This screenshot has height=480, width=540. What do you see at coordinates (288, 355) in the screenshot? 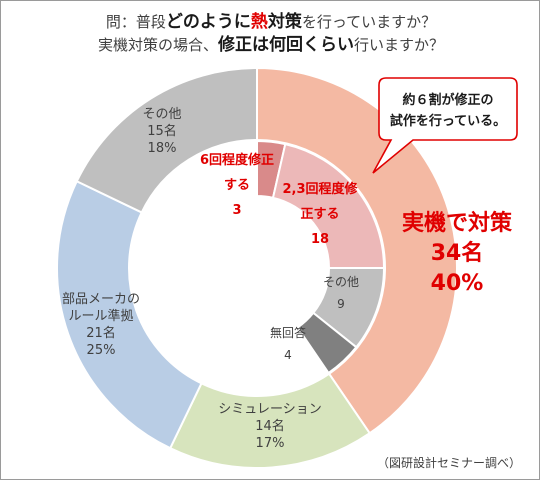
I see `label-line: 4` at bounding box center [288, 355].